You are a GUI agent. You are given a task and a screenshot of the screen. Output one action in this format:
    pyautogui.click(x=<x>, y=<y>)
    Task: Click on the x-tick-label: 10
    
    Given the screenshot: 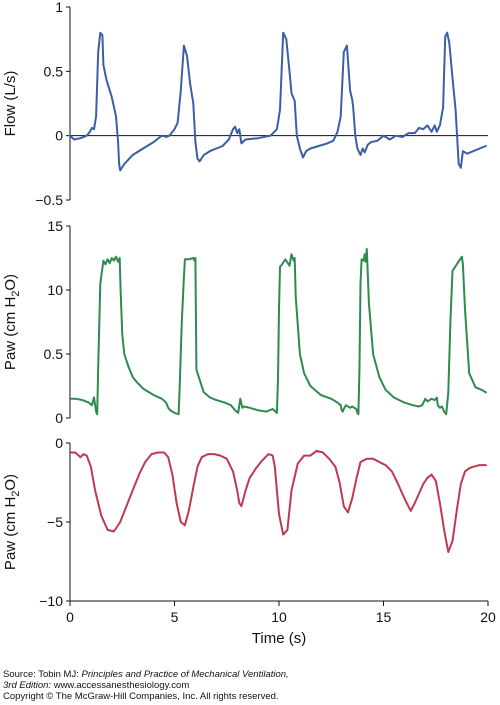 What is the action you would take?
    pyautogui.click(x=279, y=617)
    